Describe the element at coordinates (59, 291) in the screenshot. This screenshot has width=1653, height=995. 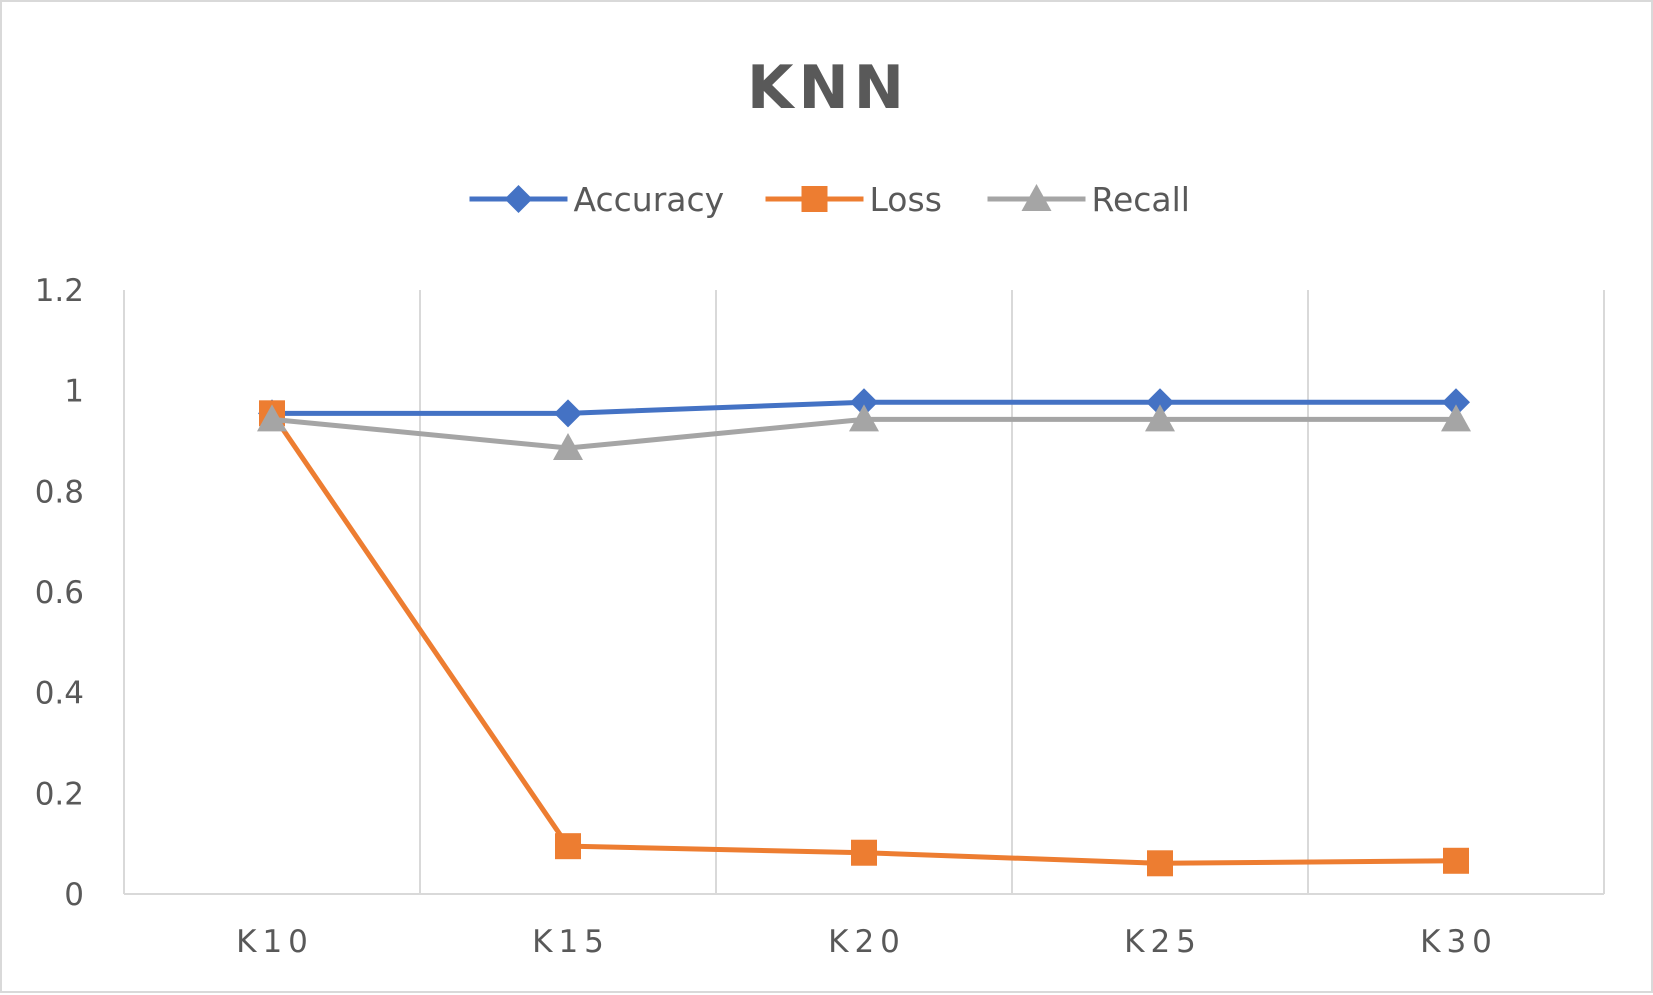
I see `y-tick-label: 1.2` at that location.